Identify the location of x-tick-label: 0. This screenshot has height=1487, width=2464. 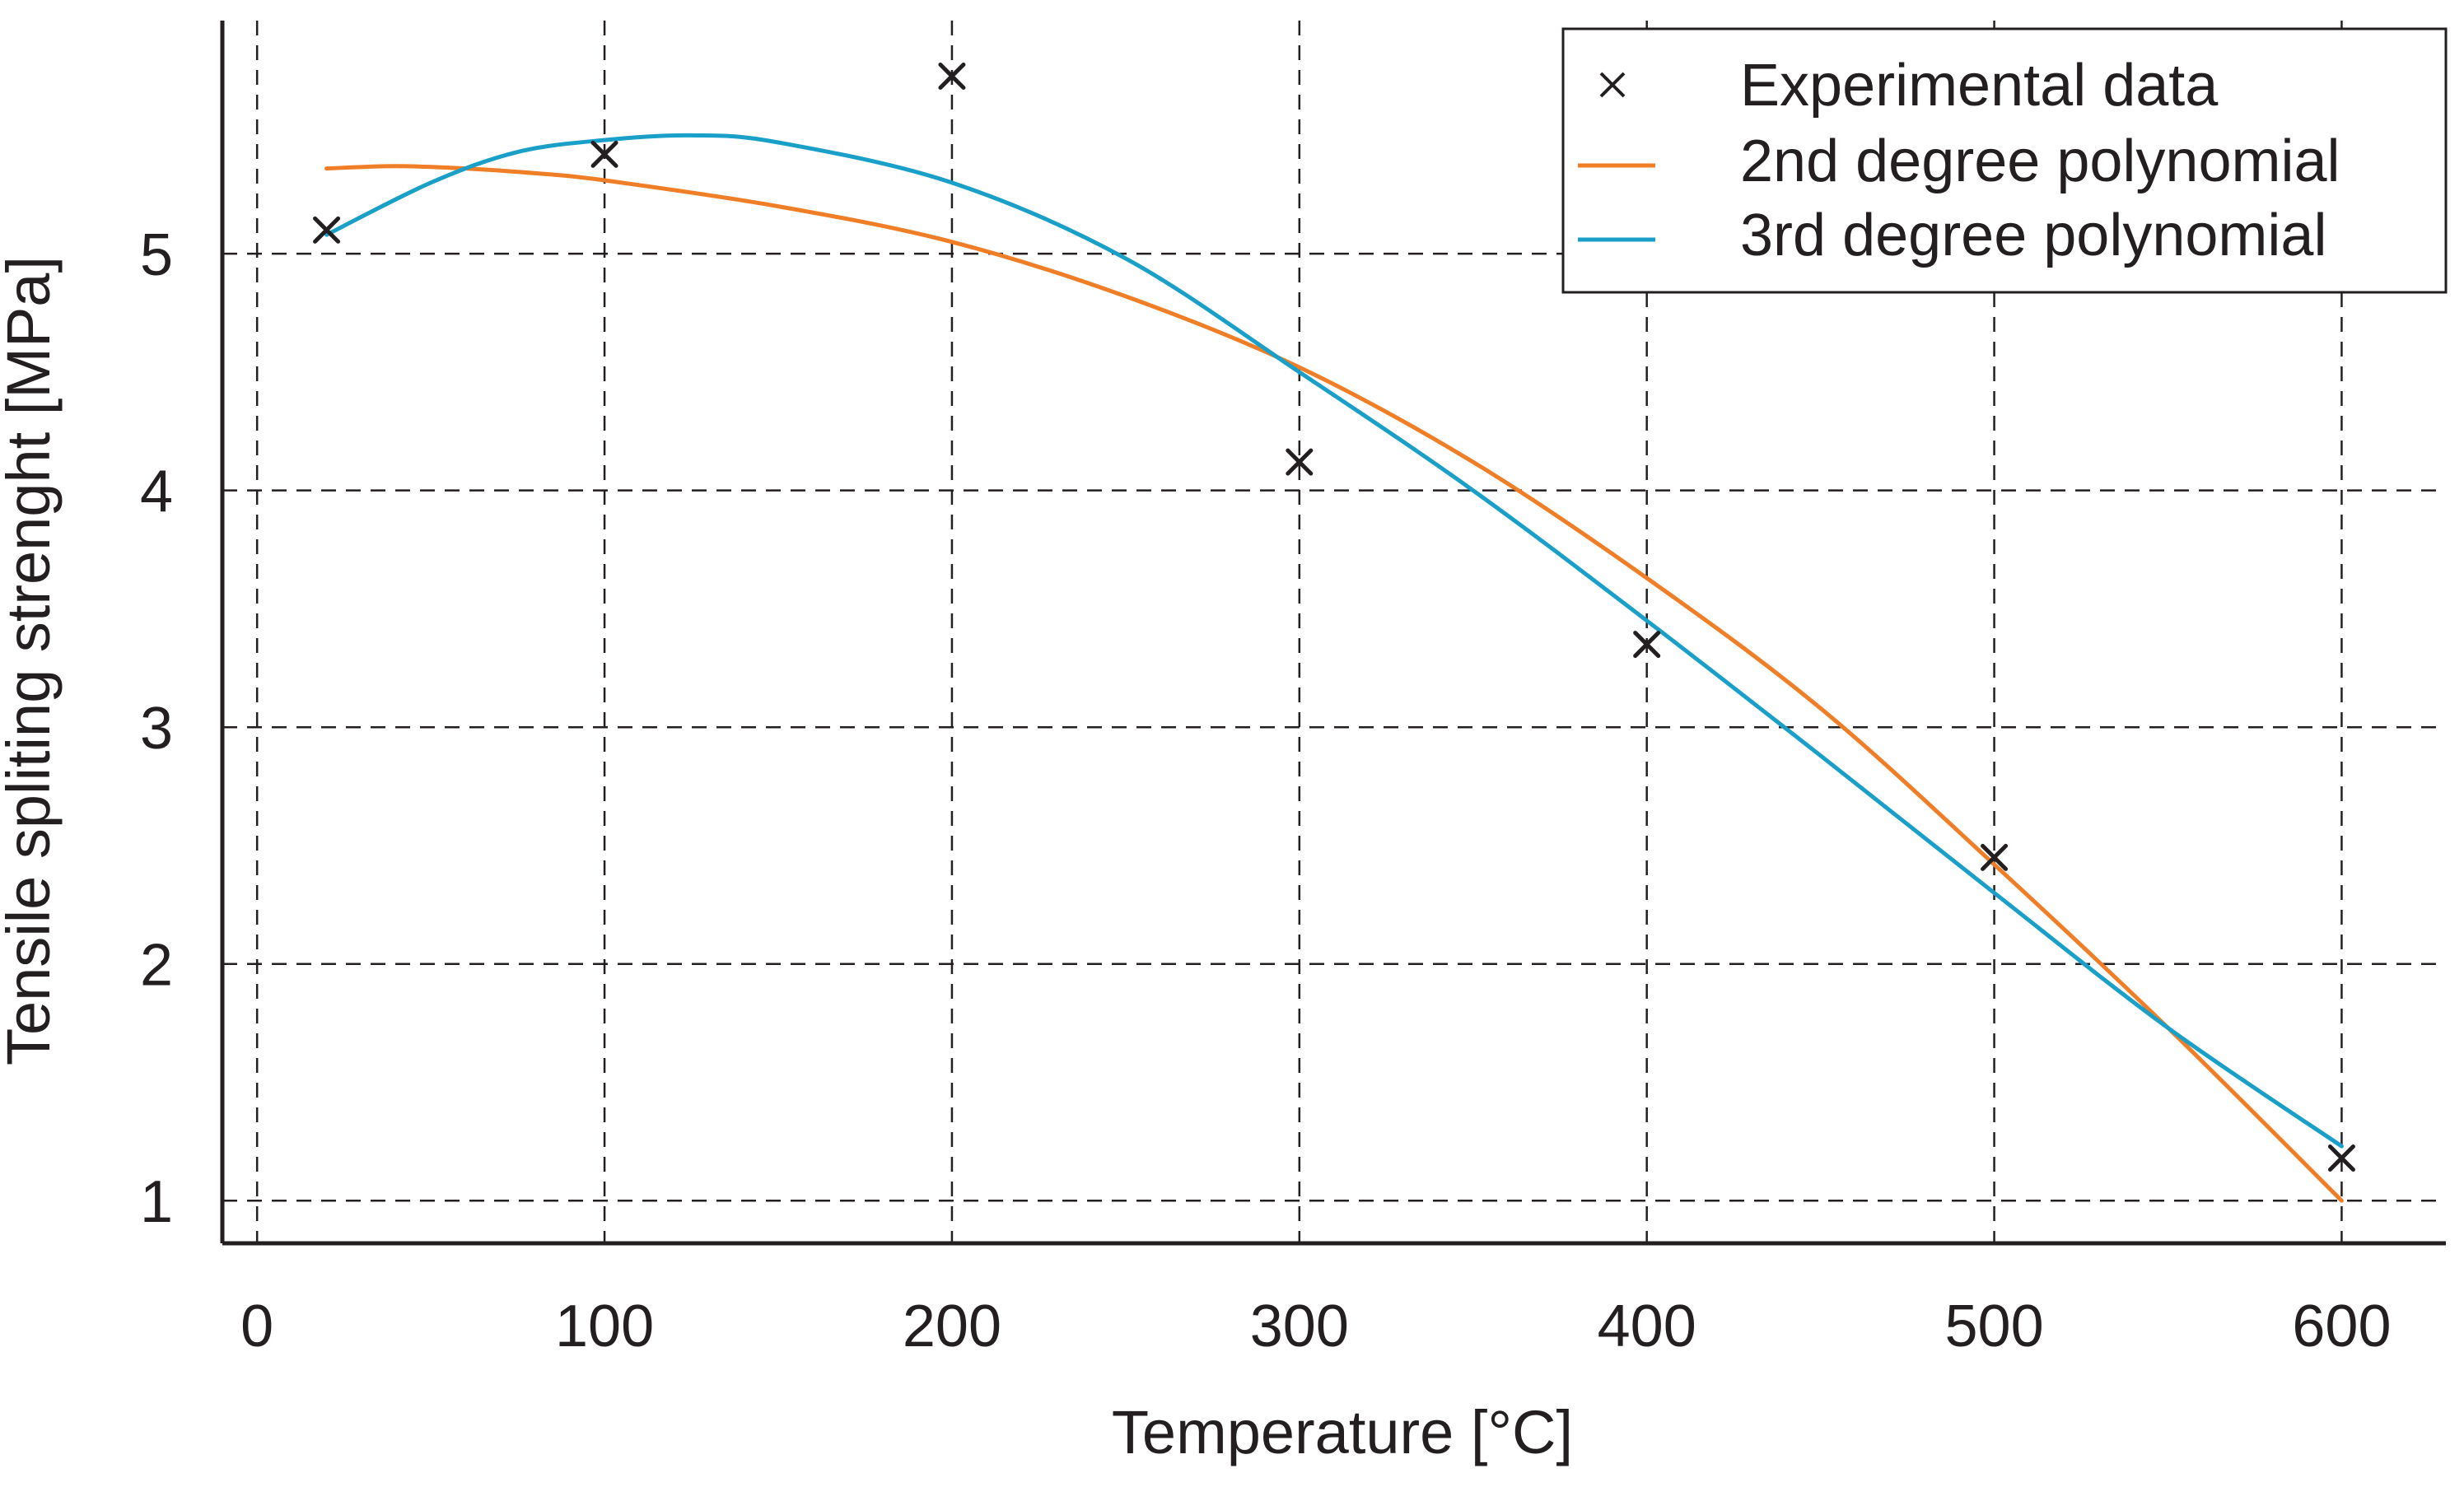
(256, 1326).